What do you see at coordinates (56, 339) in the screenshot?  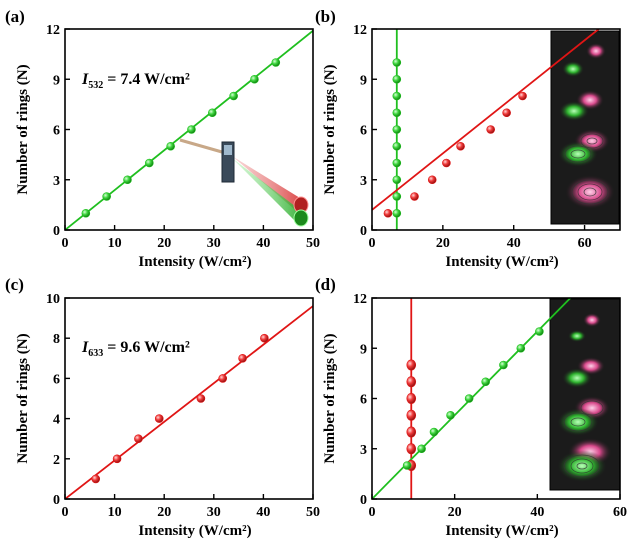 I see `y-tick-label-c-4: 8` at bounding box center [56, 339].